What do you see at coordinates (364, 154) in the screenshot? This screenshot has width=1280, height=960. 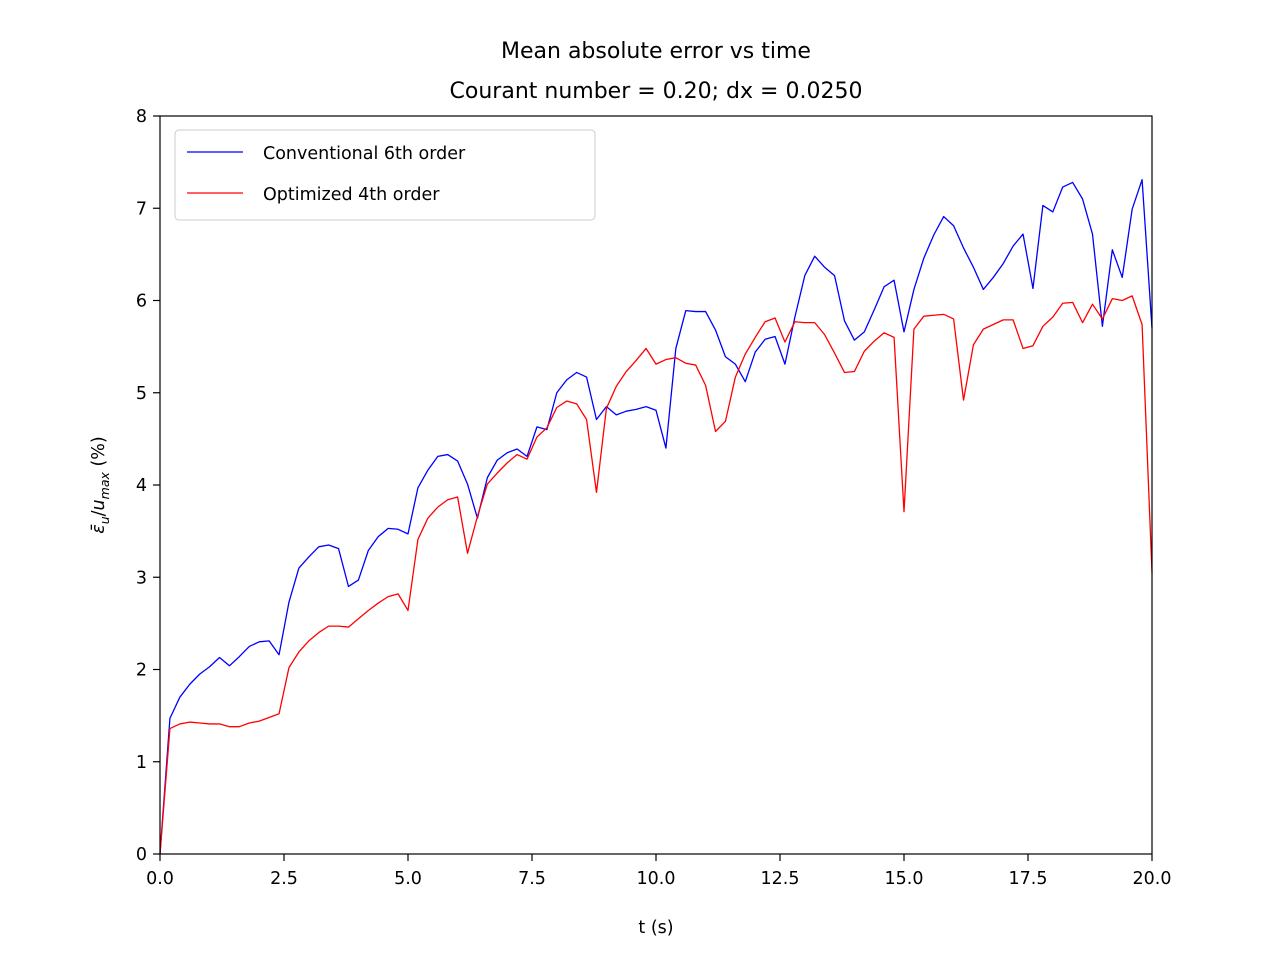 I see `legend-label-conventional: Conventional 6th order` at bounding box center [364, 154].